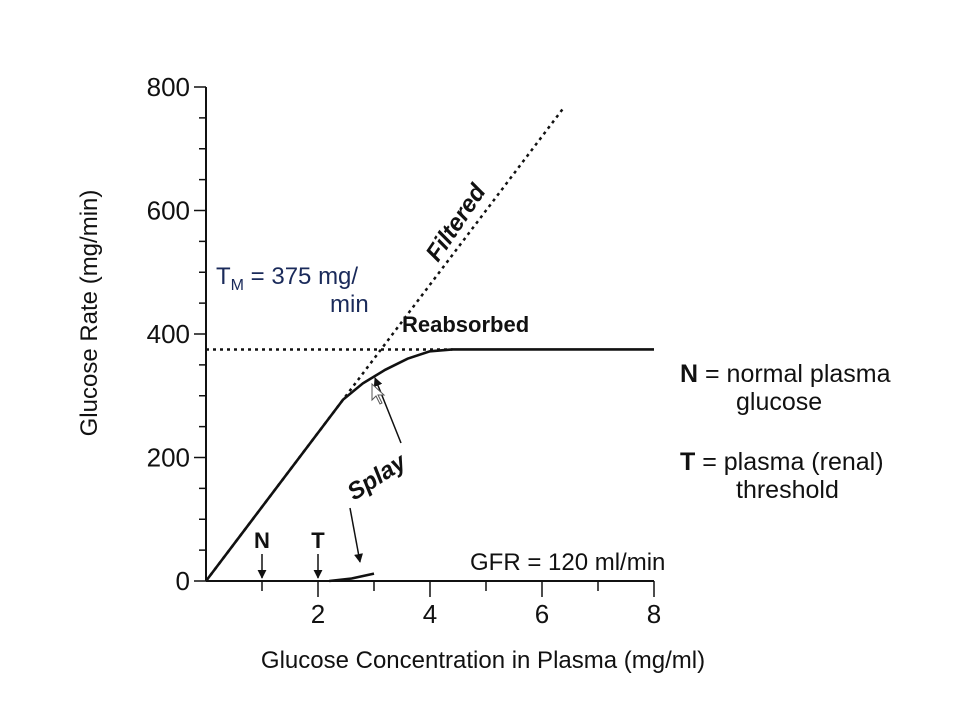  What do you see at coordinates (567, 562) in the screenshot?
I see `gfr-label: GFR = 120 ml/min` at bounding box center [567, 562].